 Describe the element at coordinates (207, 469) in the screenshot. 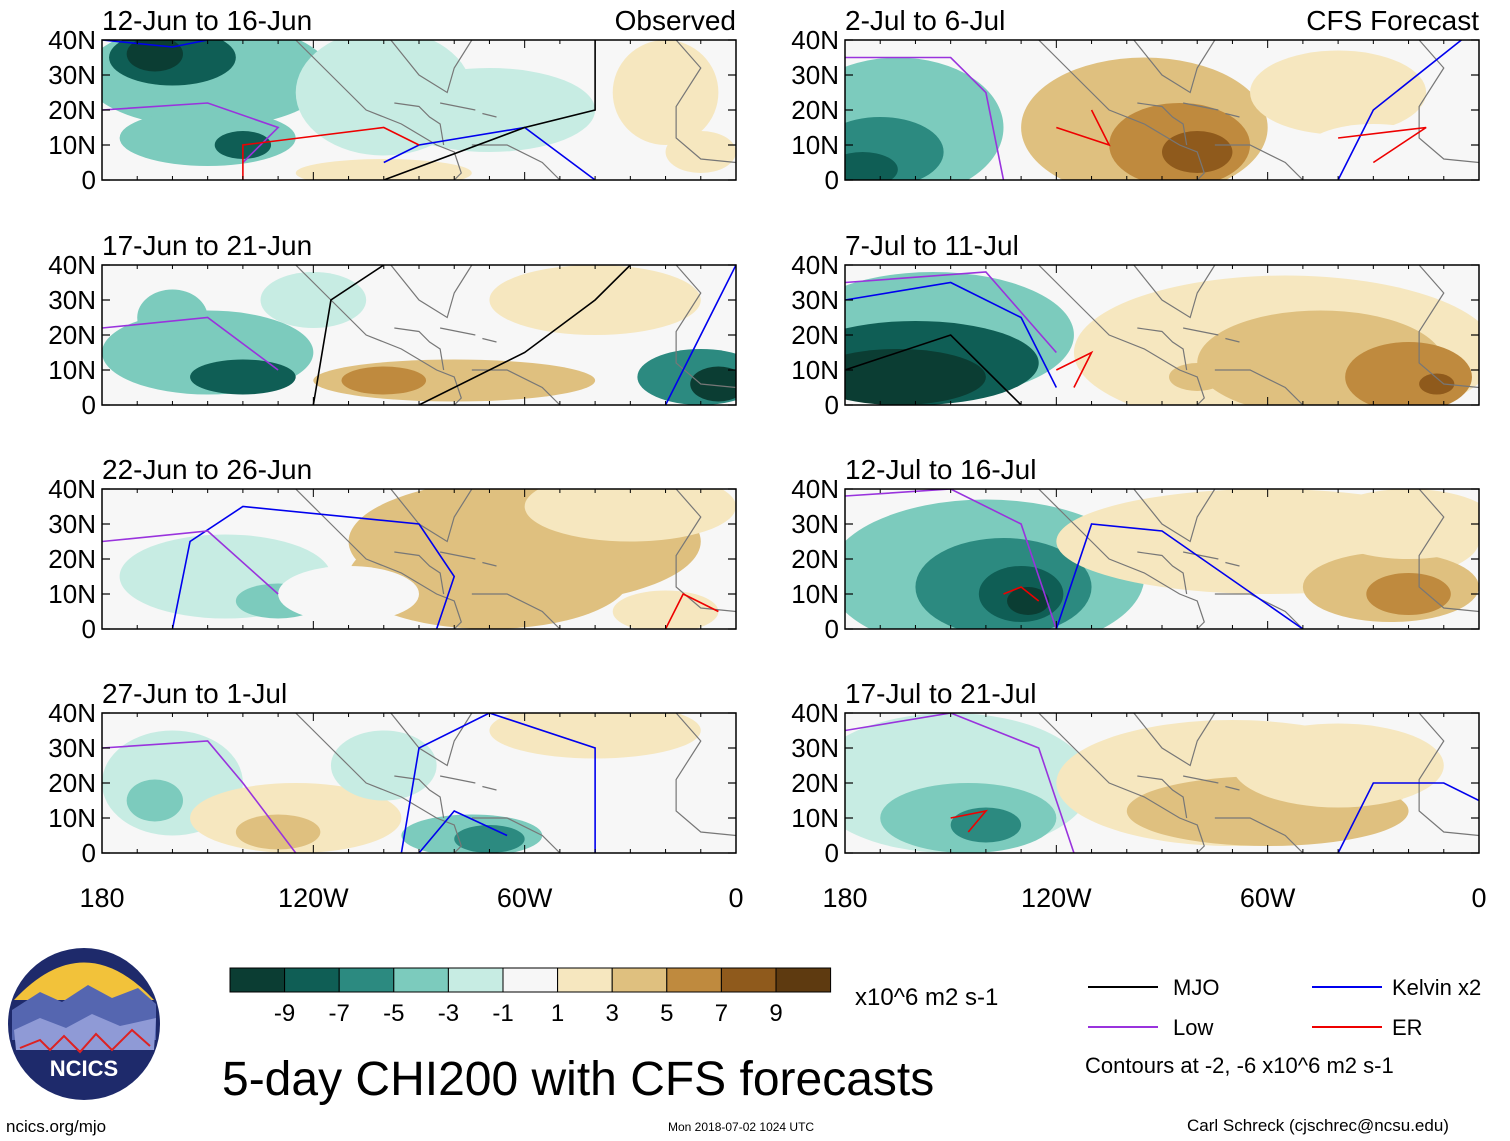

I see `panel-period: 22-Jun to 26-Jun` at that location.